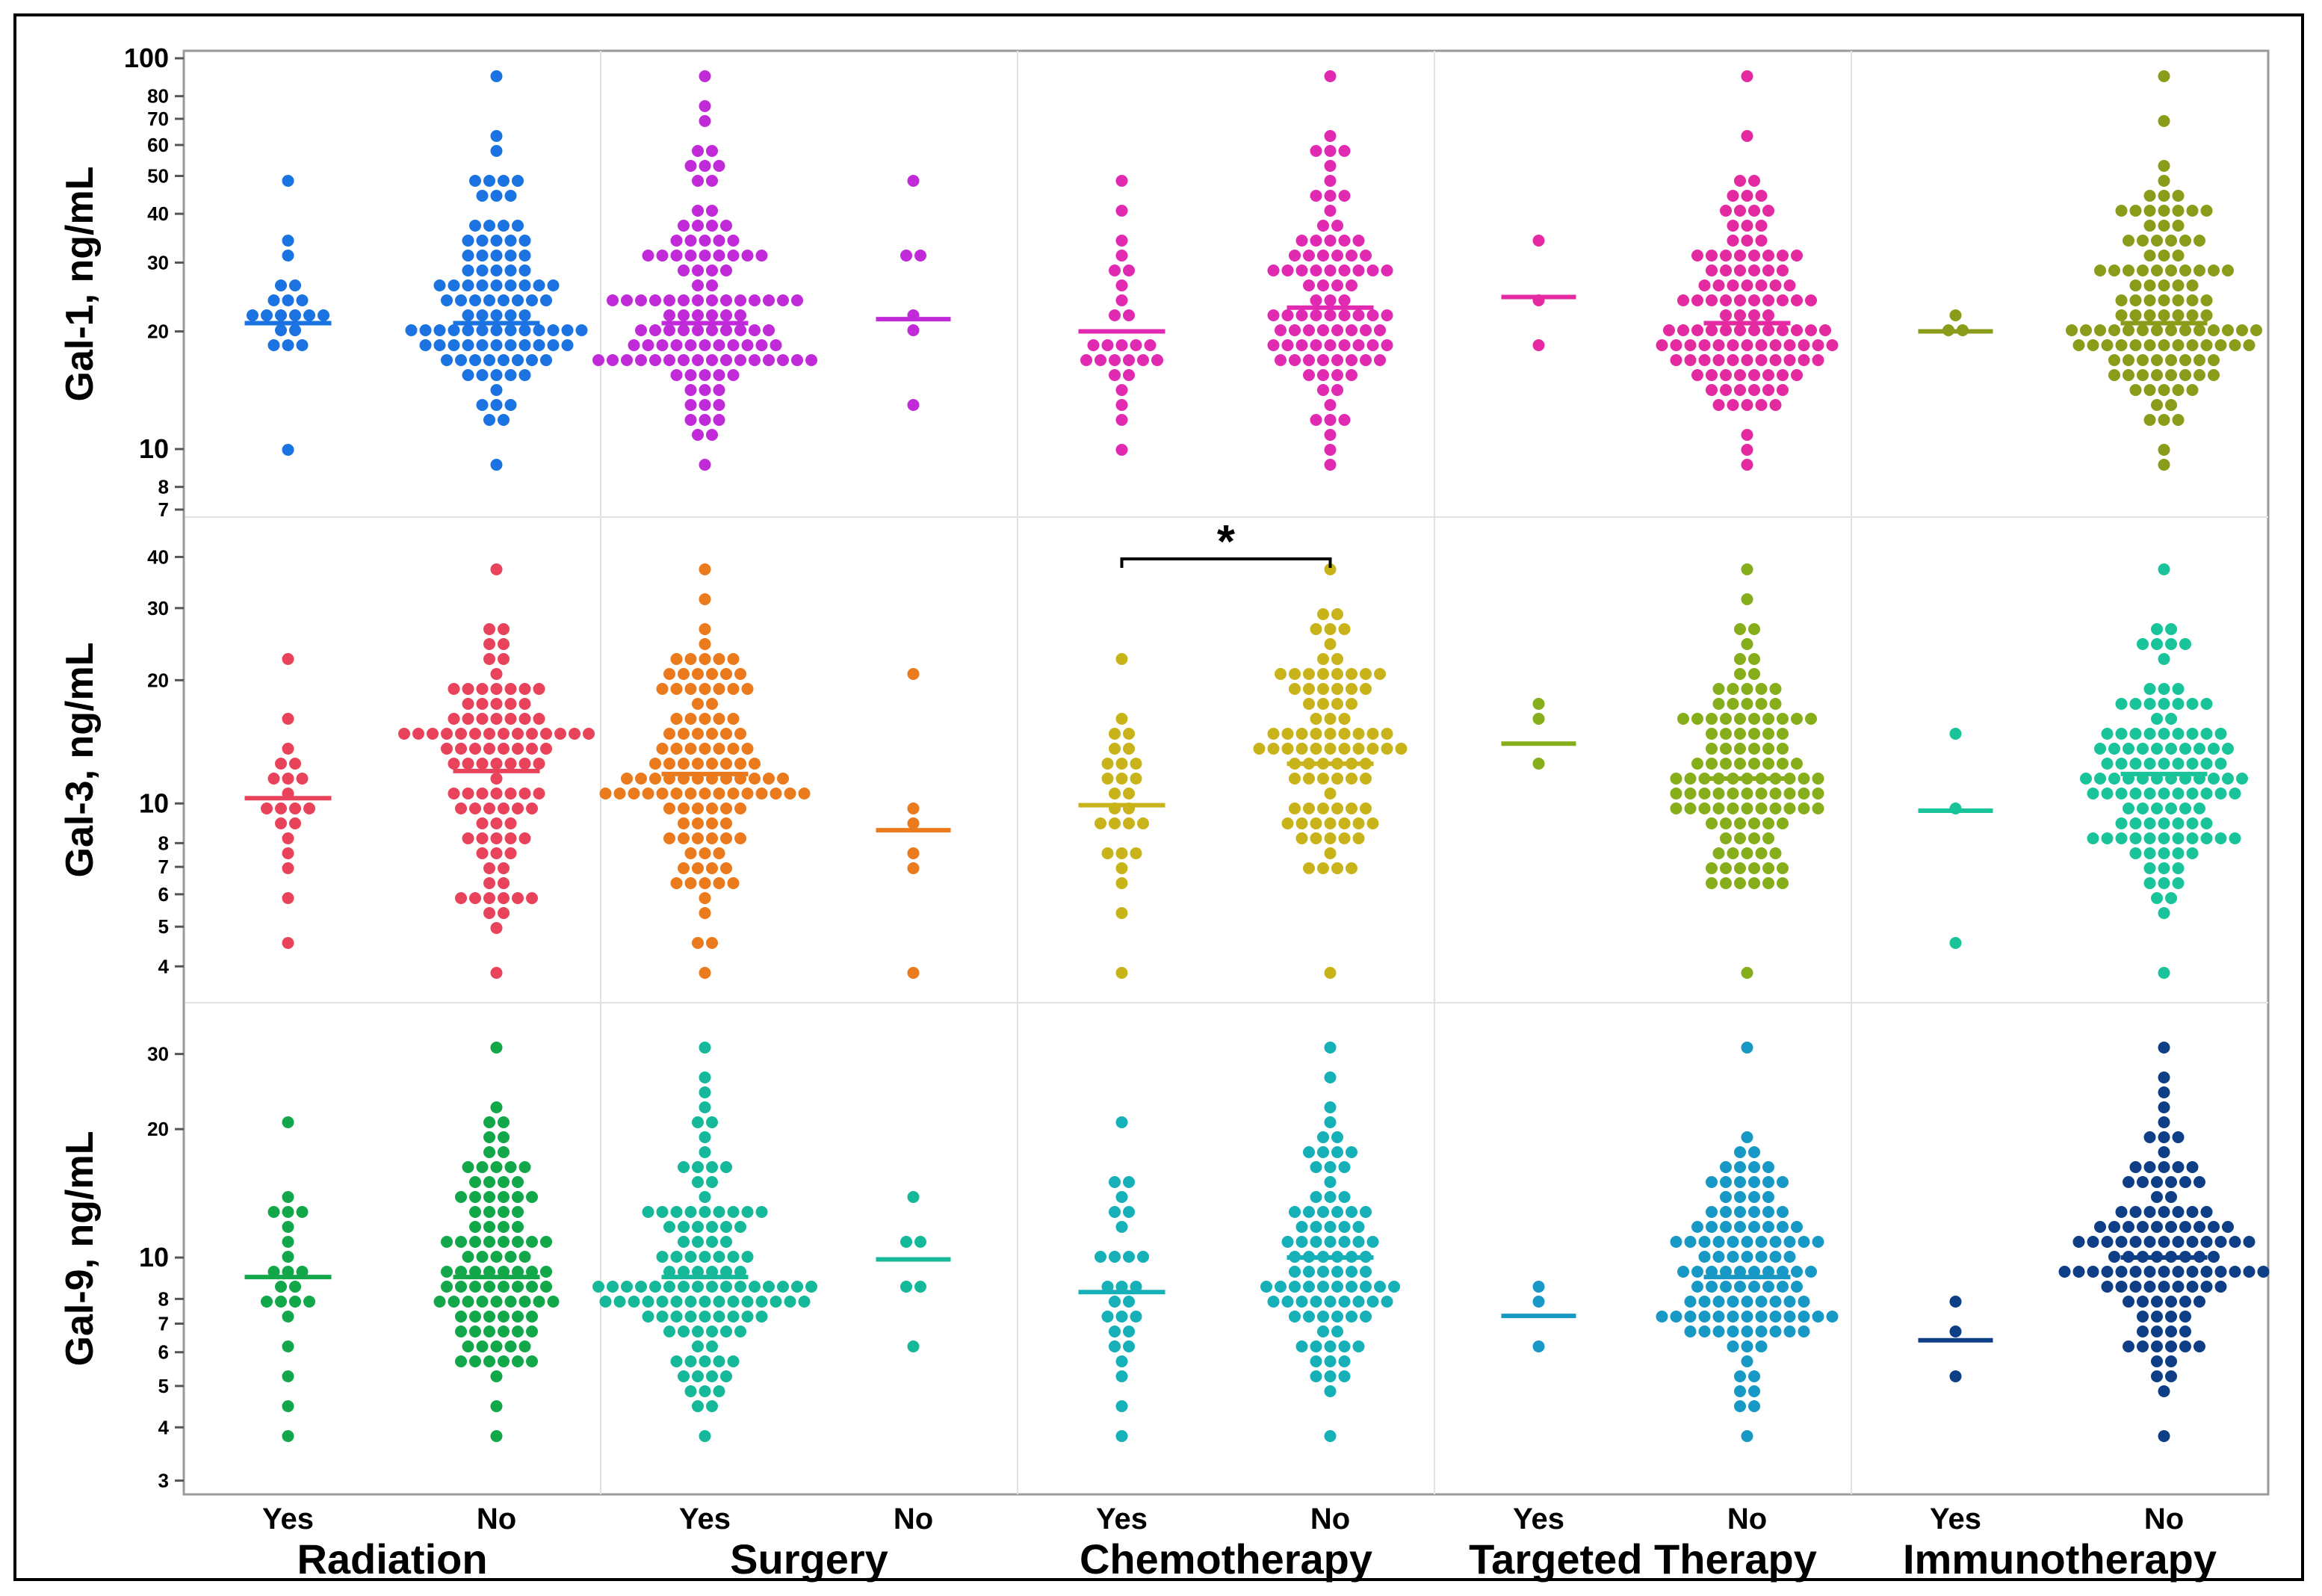  I want to click on x-category-label: Yes, so click(705, 1519).